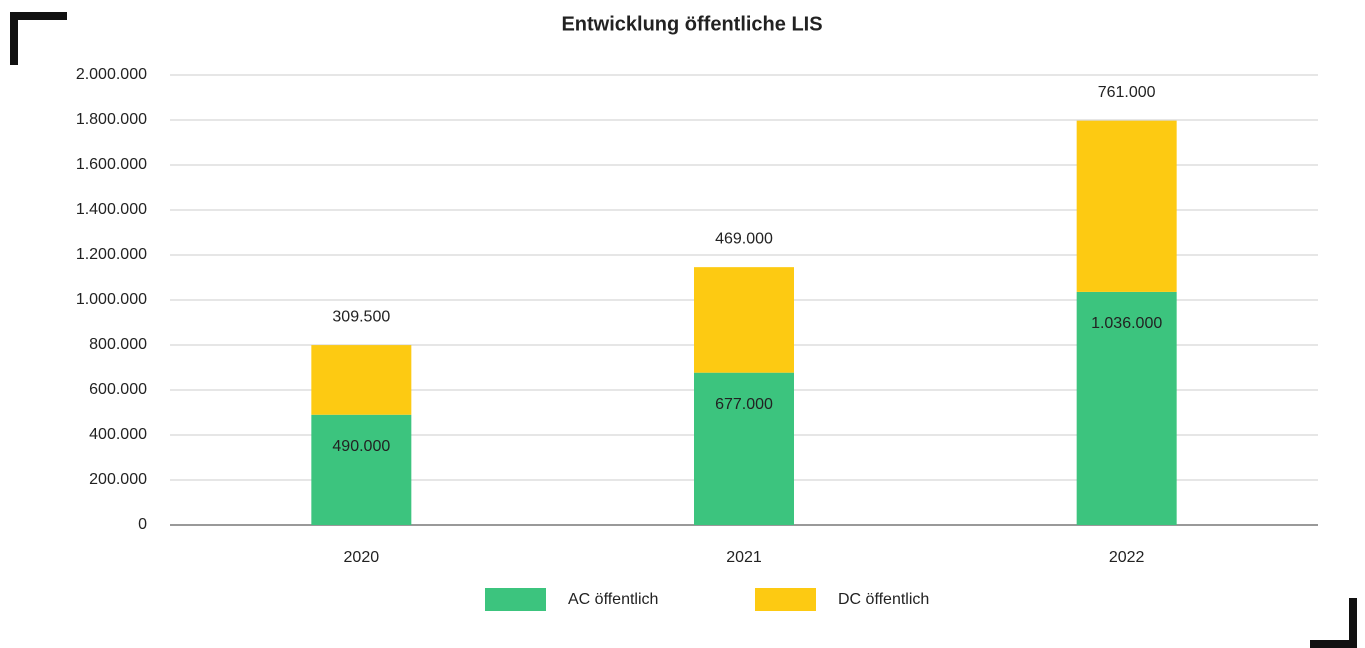  What do you see at coordinates (744, 404) in the screenshot?
I see `data-label: 677.000` at bounding box center [744, 404].